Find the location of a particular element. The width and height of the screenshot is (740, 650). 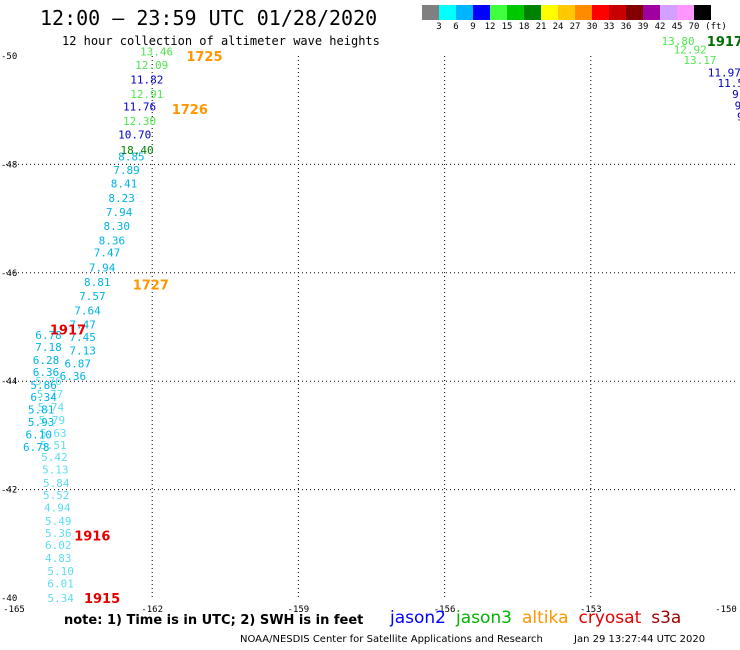

wave-height-reading: 5.84 is located at coordinates (56, 483).